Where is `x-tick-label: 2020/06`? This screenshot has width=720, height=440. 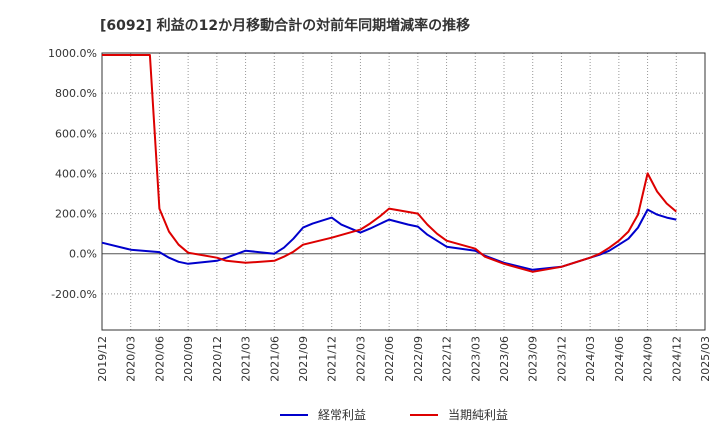
x-tick-label: 2020/06 is located at coordinates (159, 359).